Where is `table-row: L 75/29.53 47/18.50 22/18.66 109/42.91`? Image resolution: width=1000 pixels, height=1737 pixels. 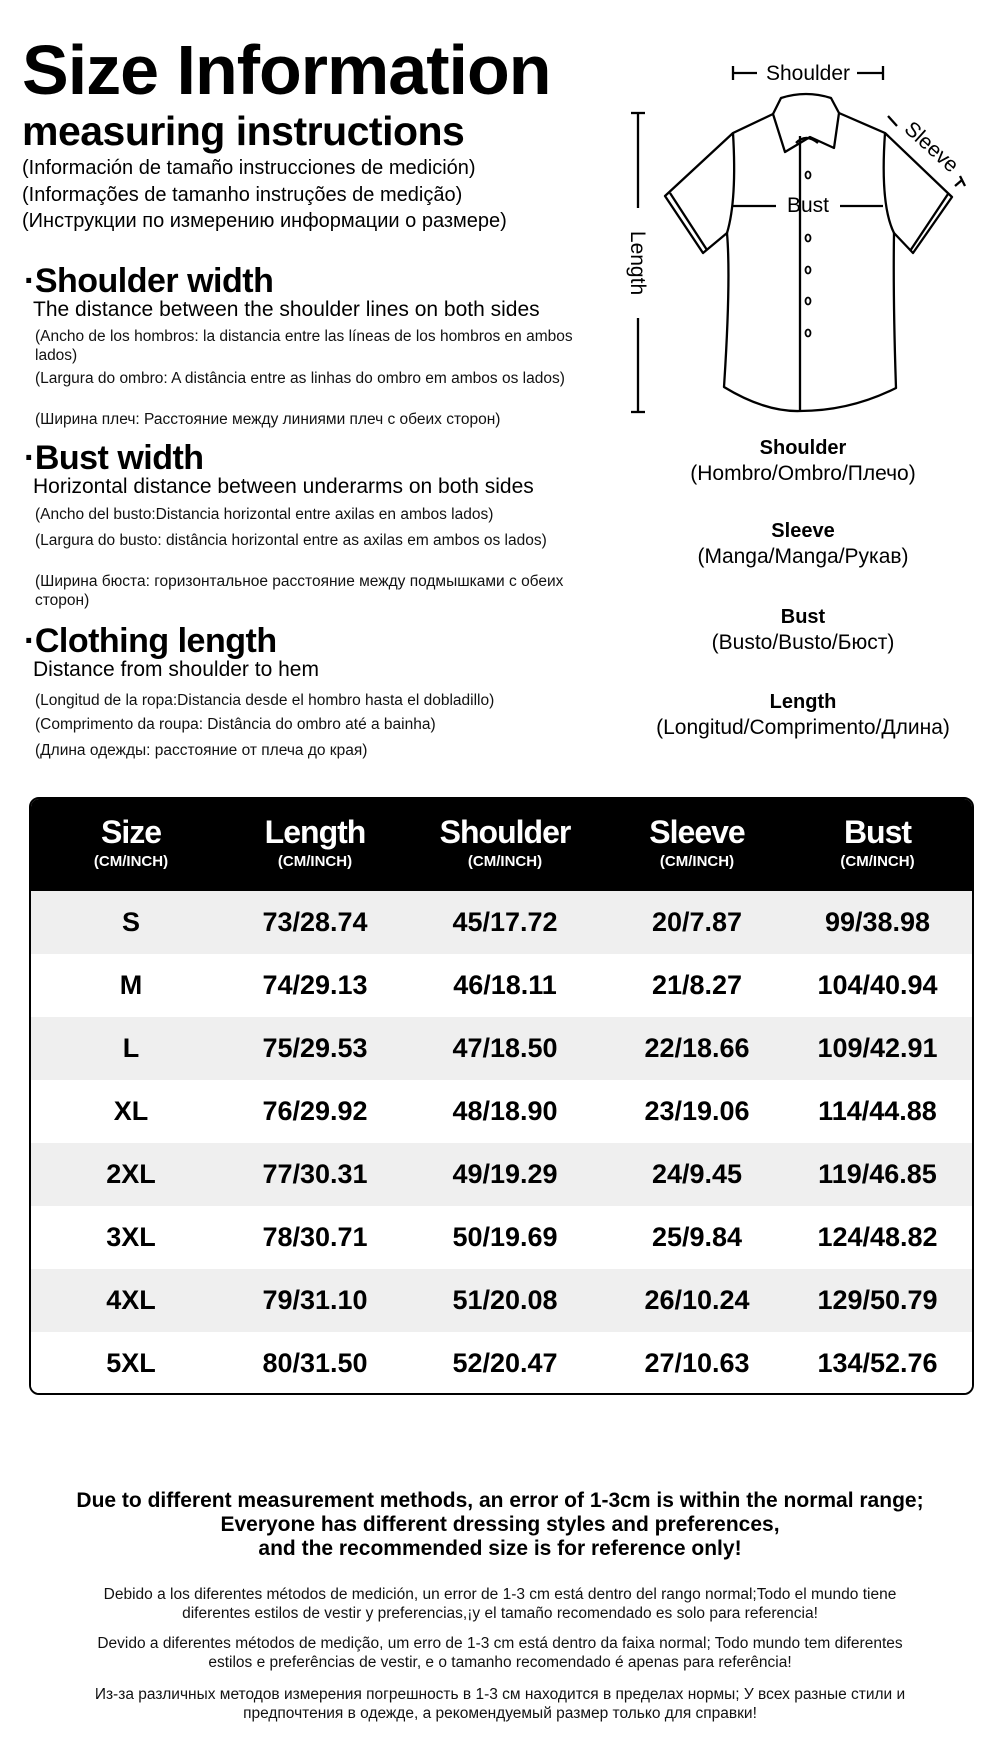
table-row: L 75/29.53 47/18.50 22/18.66 109/42.91 is located at coordinates (501, 1048).